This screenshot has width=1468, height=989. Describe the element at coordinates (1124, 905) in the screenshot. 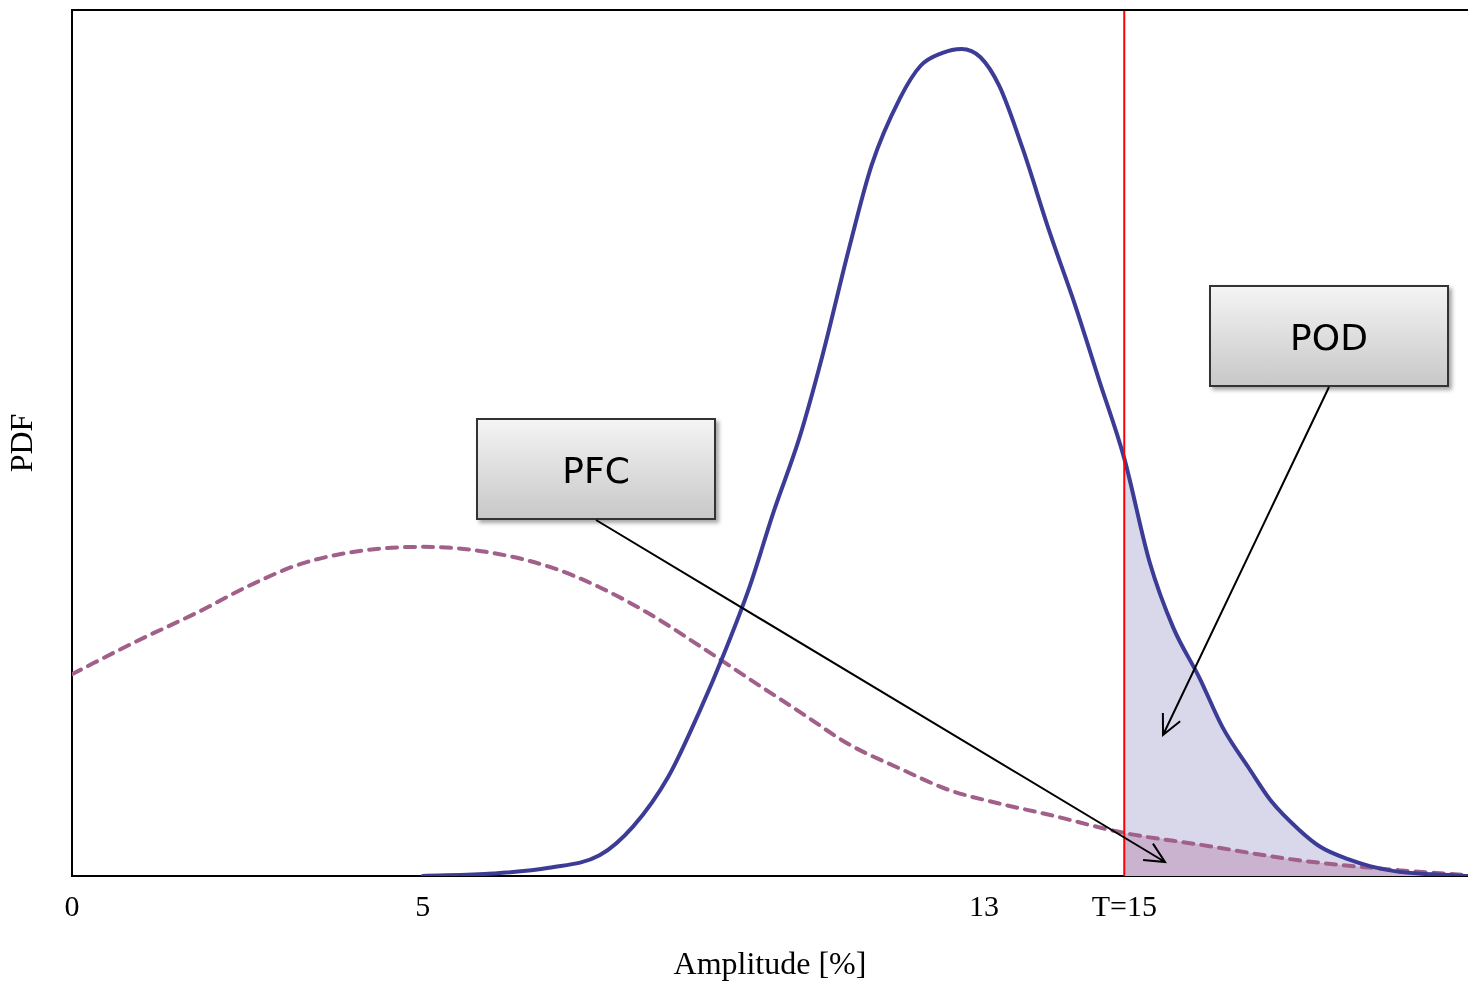

I see `x-tick-label: T=15` at that location.